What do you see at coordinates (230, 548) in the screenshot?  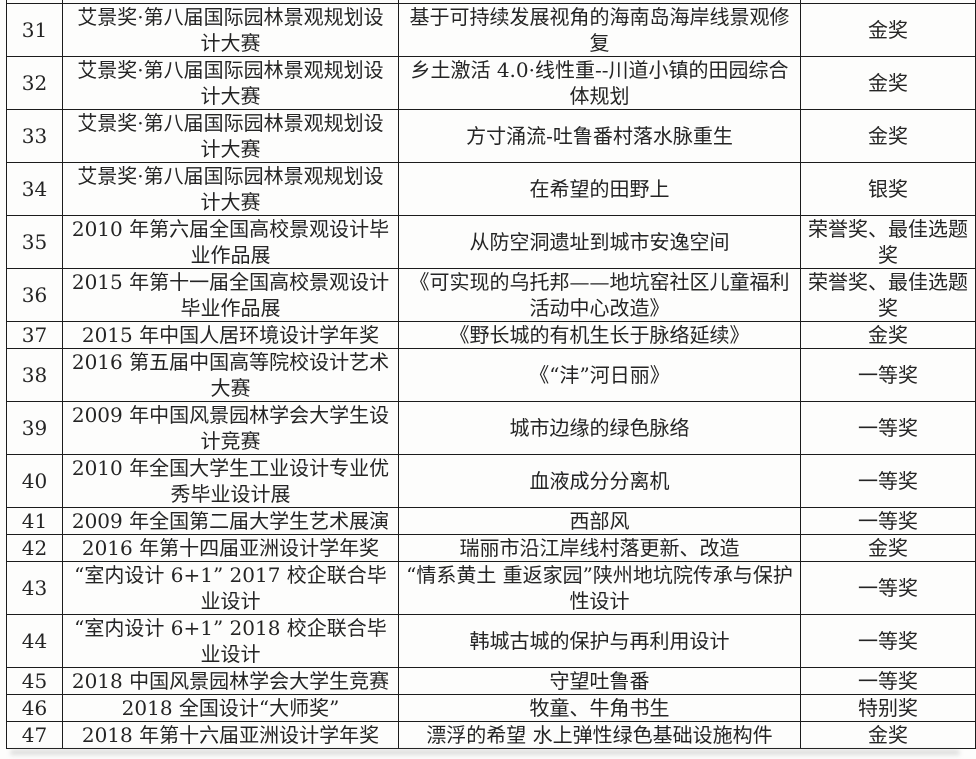 I see `competition-cell: 2016 年第十四届亚洲设计学年奖` at bounding box center [230, 548].